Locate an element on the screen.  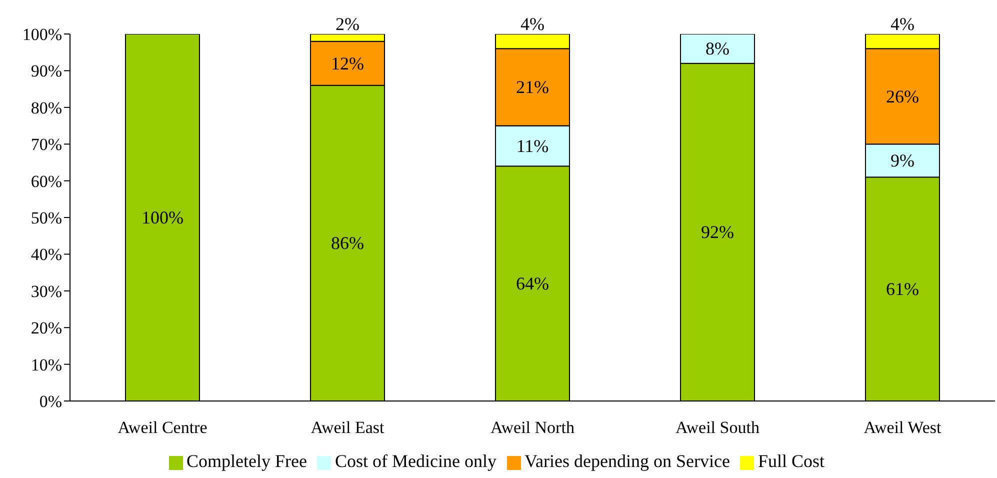
data-label: 12% is located at coordinates (347, 63).